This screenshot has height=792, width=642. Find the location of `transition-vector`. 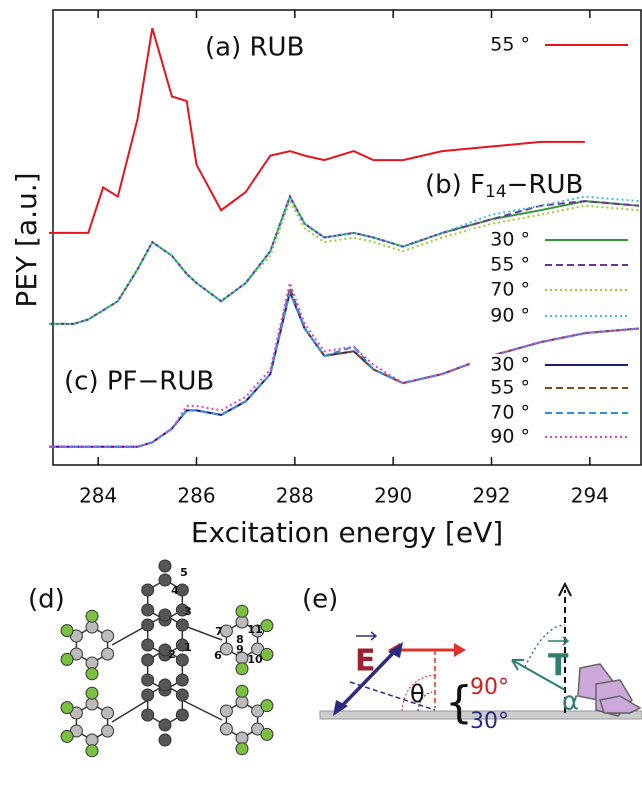

transition-vector is located at coordinates (538, 675).